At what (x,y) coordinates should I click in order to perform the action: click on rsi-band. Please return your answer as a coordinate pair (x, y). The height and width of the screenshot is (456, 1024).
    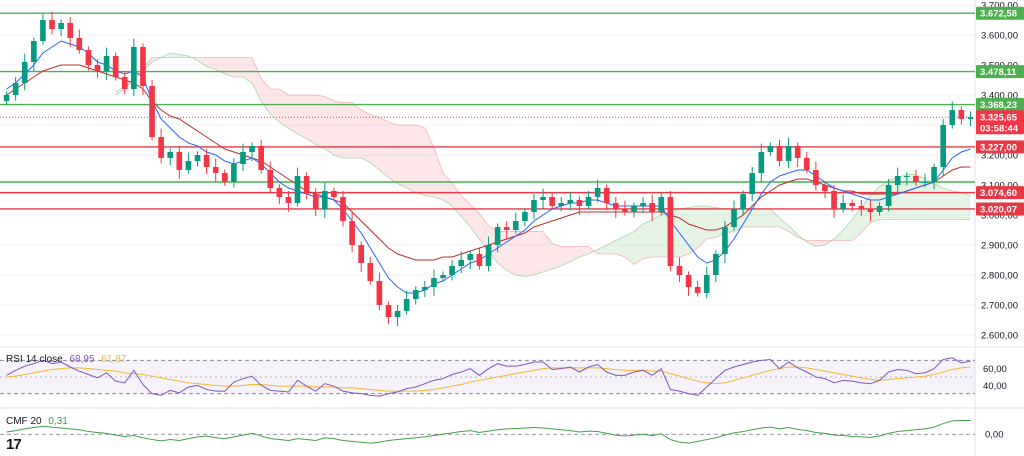
    Looking at the image, I should click on (487, 377).